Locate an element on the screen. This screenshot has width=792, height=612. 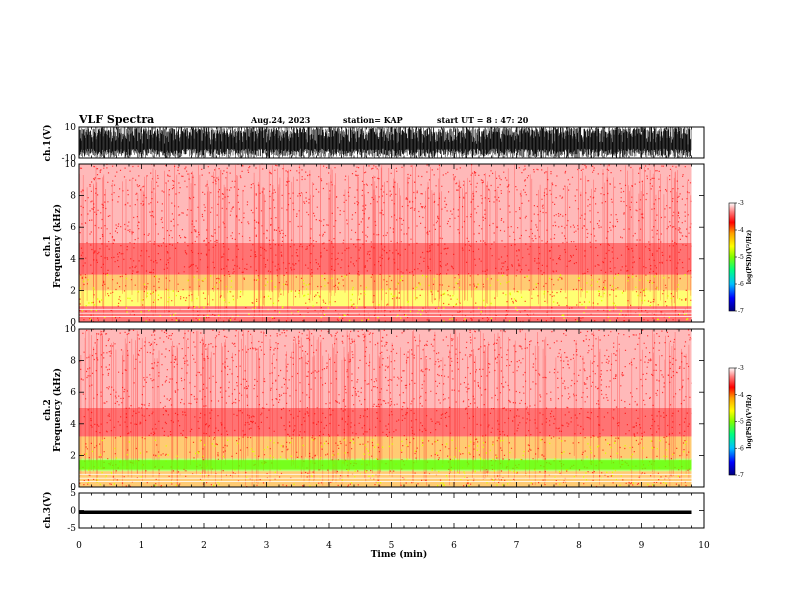
start-time-label: start UT = 8 : 47: 20 is located at coordinates (483, 120).